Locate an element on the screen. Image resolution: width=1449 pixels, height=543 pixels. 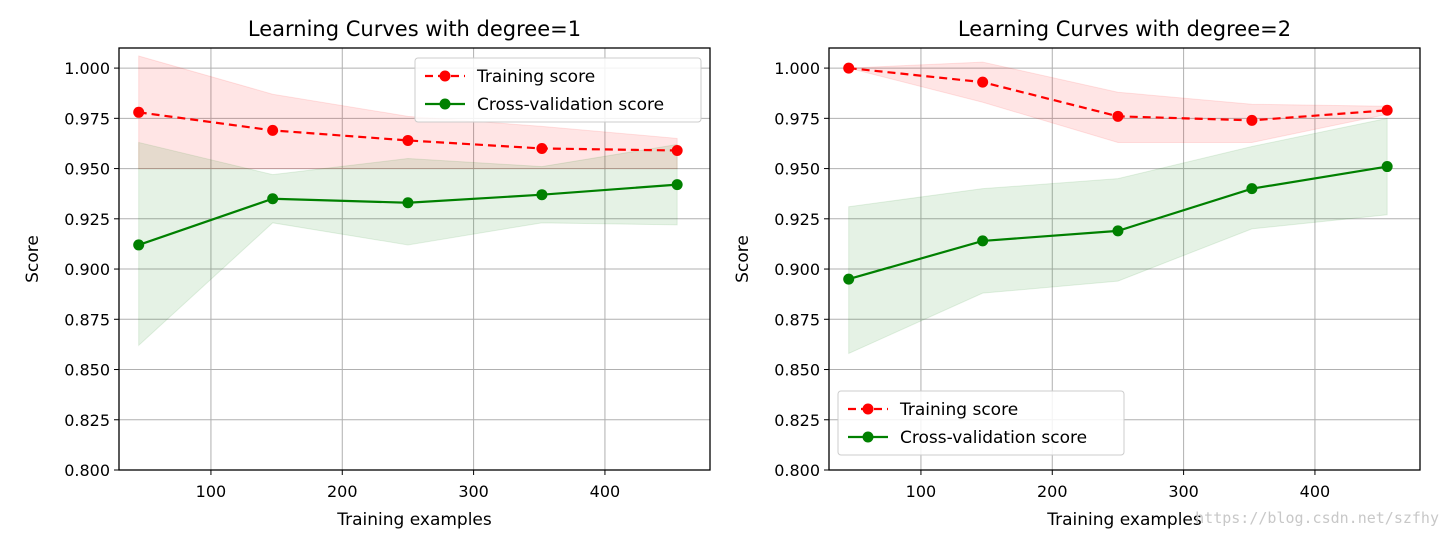
chart-title: Learning Curves with degree=1 is located at coordinates (414, 29).